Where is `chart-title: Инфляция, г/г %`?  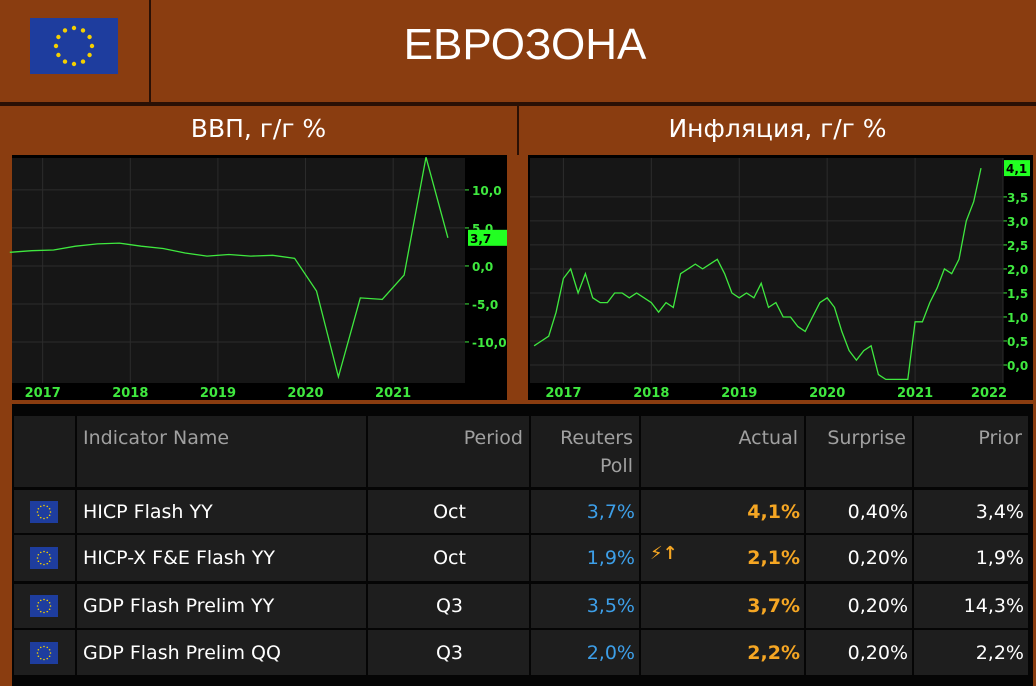
chart-title: Инфляция, г/г % is located at coordinates (777, 128).